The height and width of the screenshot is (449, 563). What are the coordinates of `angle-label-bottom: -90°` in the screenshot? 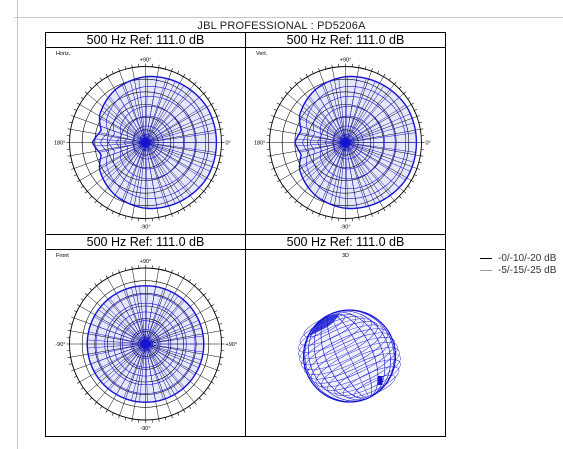 It's located at (145, 429).